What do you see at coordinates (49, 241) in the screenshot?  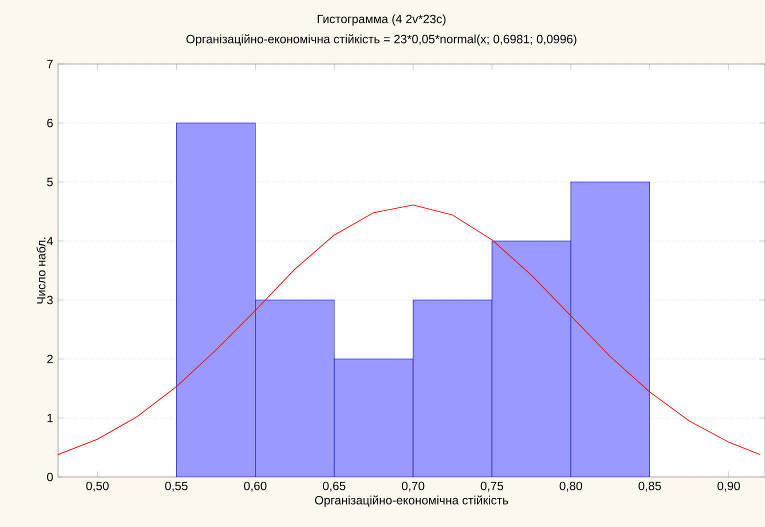 I see `y-tick-label: 4` at bounding box center [49, 241].